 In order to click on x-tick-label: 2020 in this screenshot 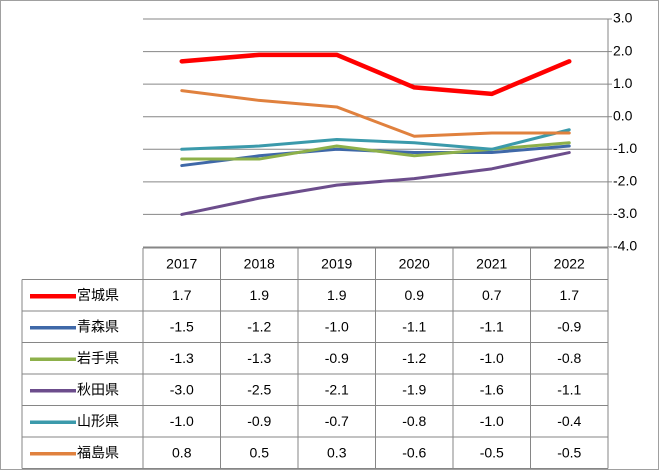, I will do `click(414, 263)`.